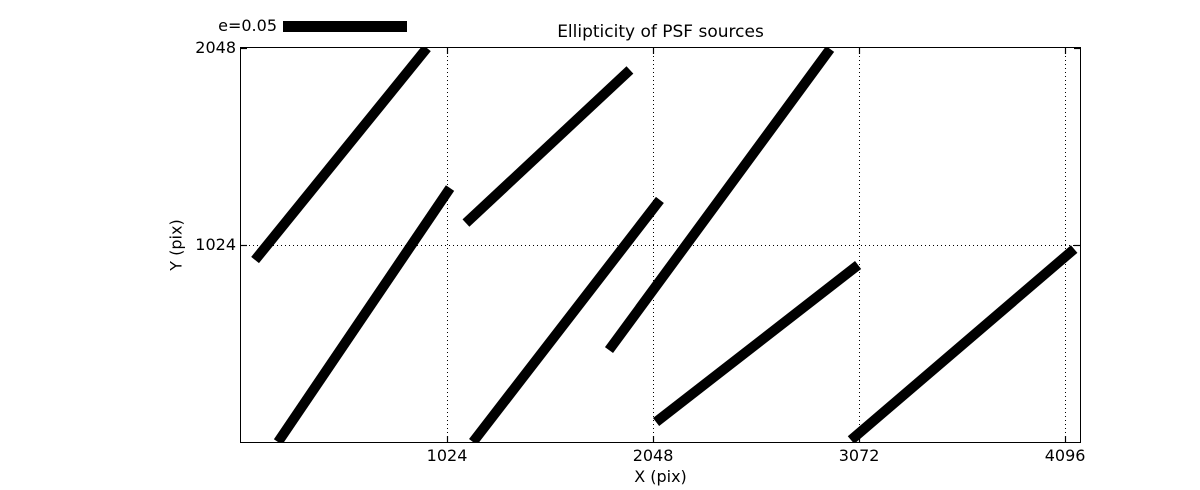  I want to click on x-tick-label: 1024, so click(447, 455).